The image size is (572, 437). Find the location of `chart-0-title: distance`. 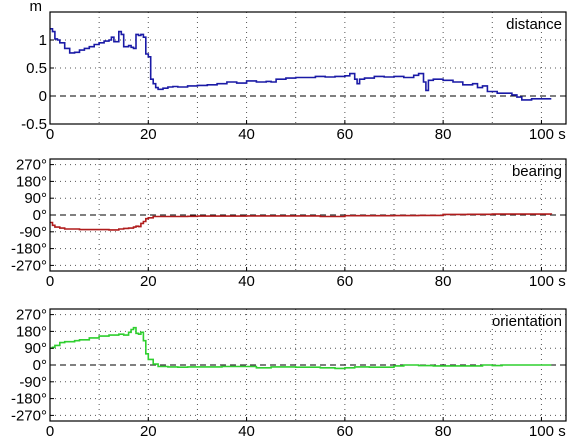

chart-0-title: distance is located at coordinates (534, 24).